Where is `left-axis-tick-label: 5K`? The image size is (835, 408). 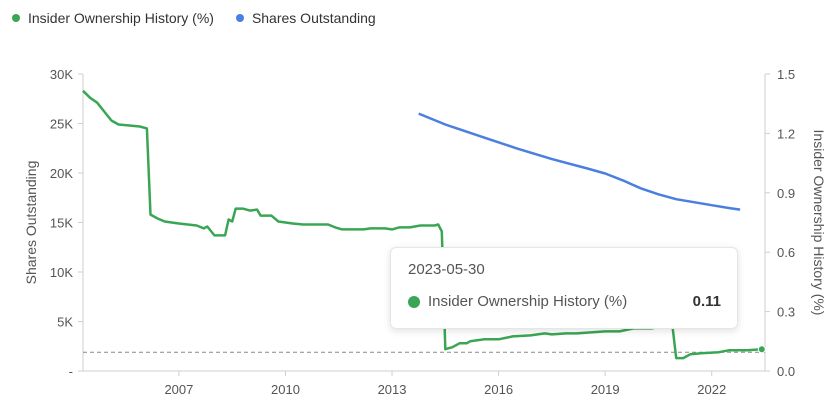 left-axis-tick-label: 5K is located at coordinates (65, 322).